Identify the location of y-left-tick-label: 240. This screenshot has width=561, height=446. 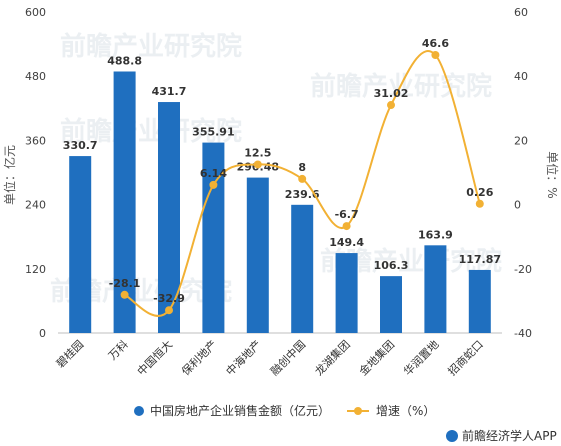
(35, 205).